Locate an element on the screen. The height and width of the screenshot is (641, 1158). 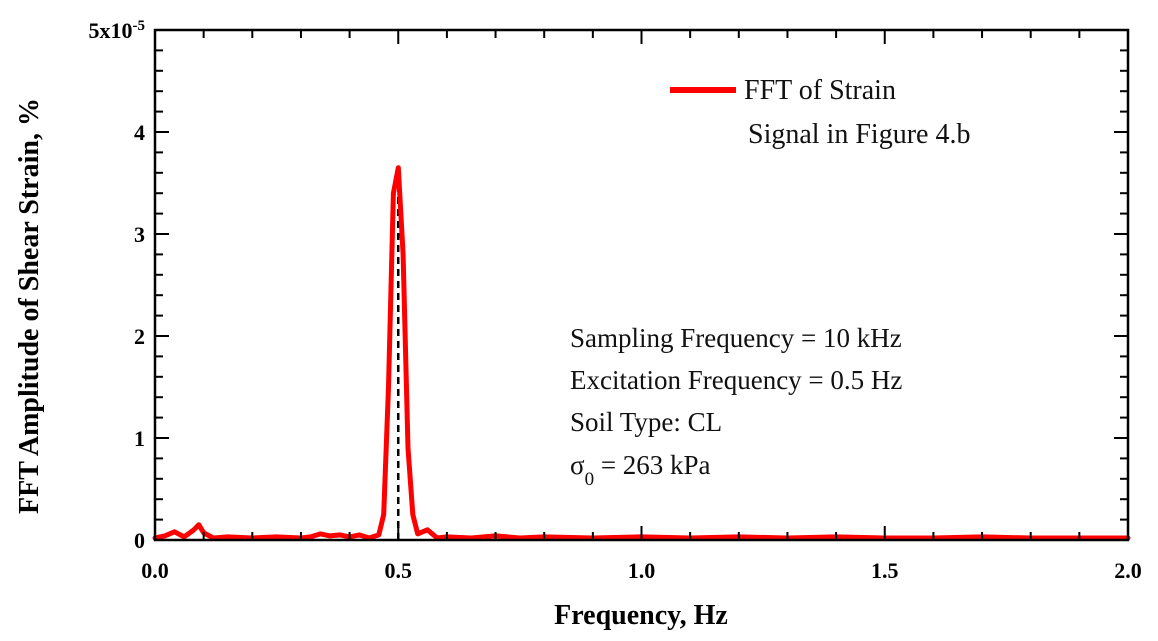
annotation-confining-stress: σ0 = 263 kPa is located at coordinates (640, 470).